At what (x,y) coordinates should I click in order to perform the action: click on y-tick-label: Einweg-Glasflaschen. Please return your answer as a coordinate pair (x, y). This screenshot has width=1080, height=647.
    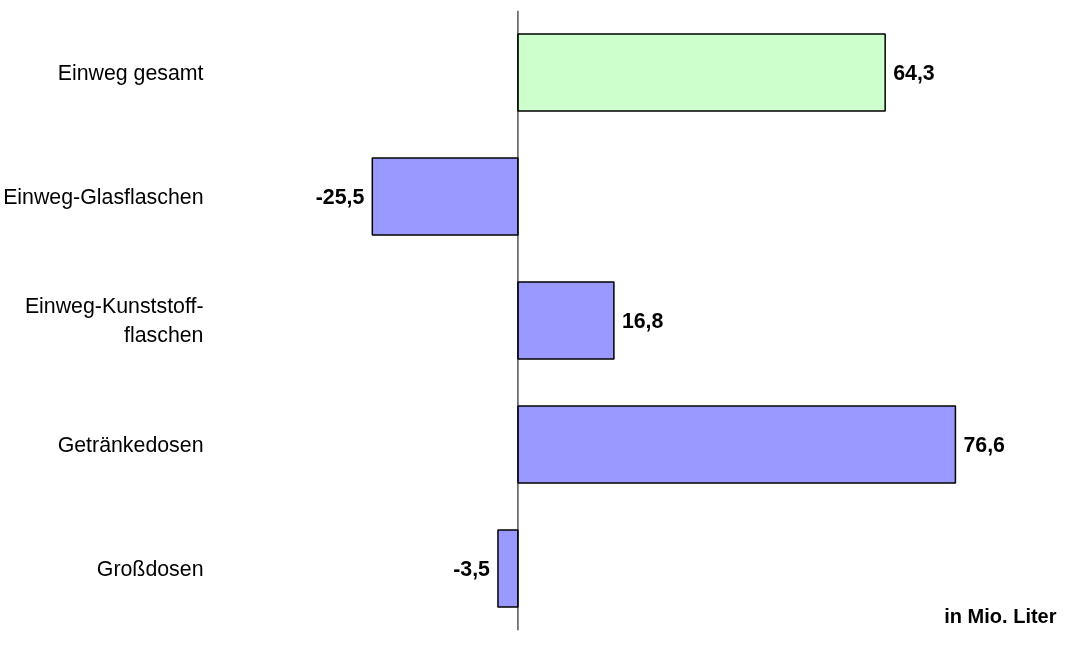
    Looking at the image, I should click on (103, 196).